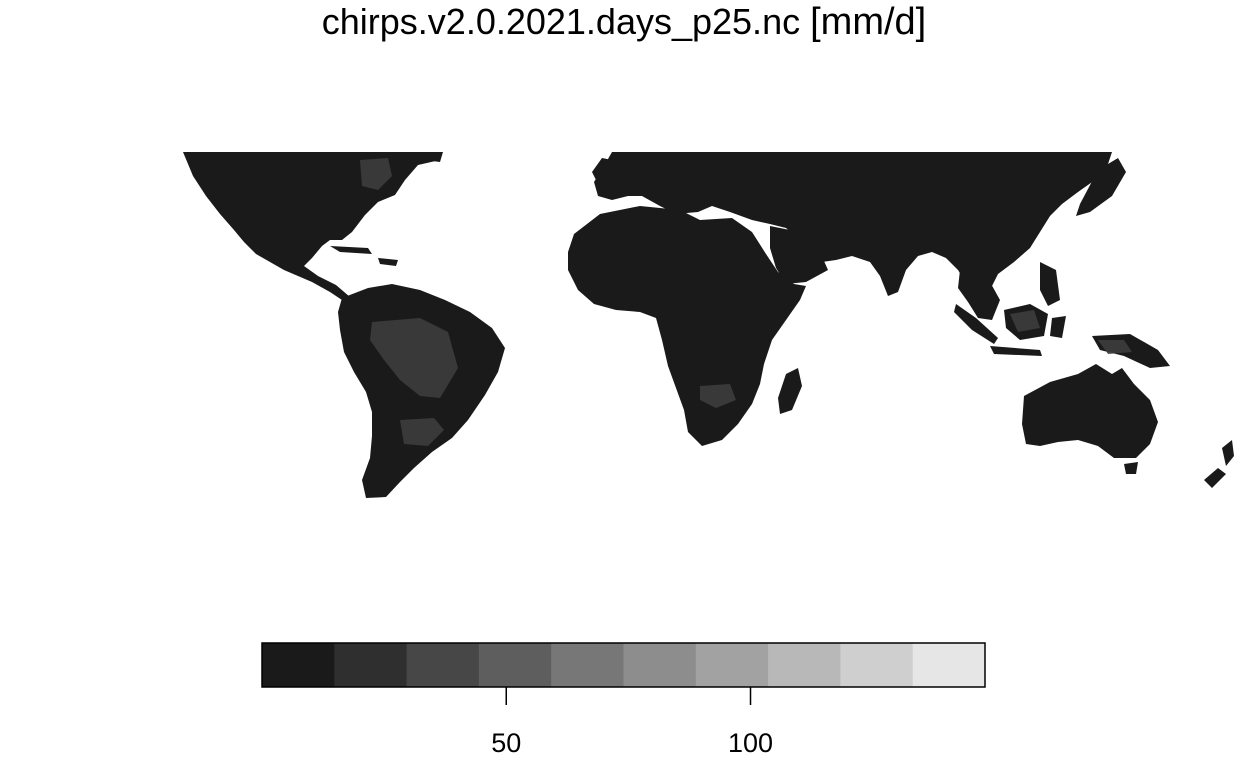 The height and width of the screenshot is (768, 1248). Describe the element at coordinates (1090, 411) in the screenshot. I see `australia` at that location.